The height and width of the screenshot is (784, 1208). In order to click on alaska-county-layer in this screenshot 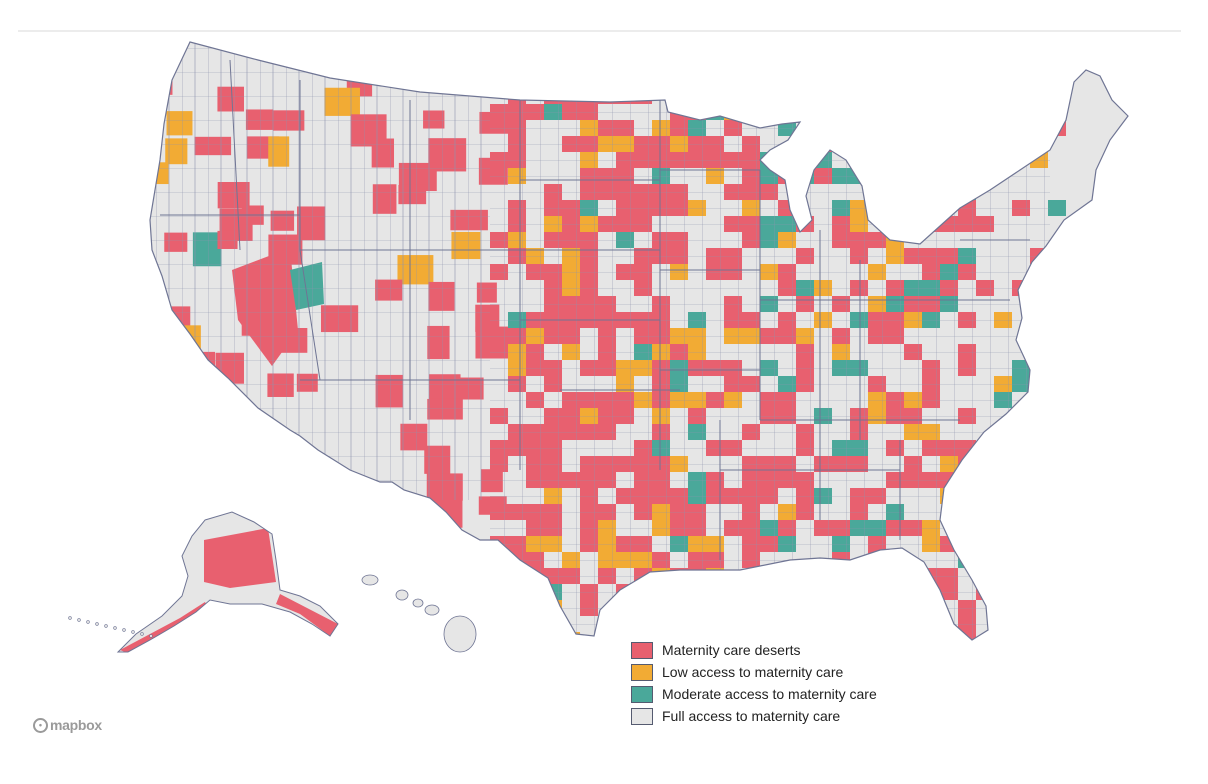, I will do `click(229, 591)`.